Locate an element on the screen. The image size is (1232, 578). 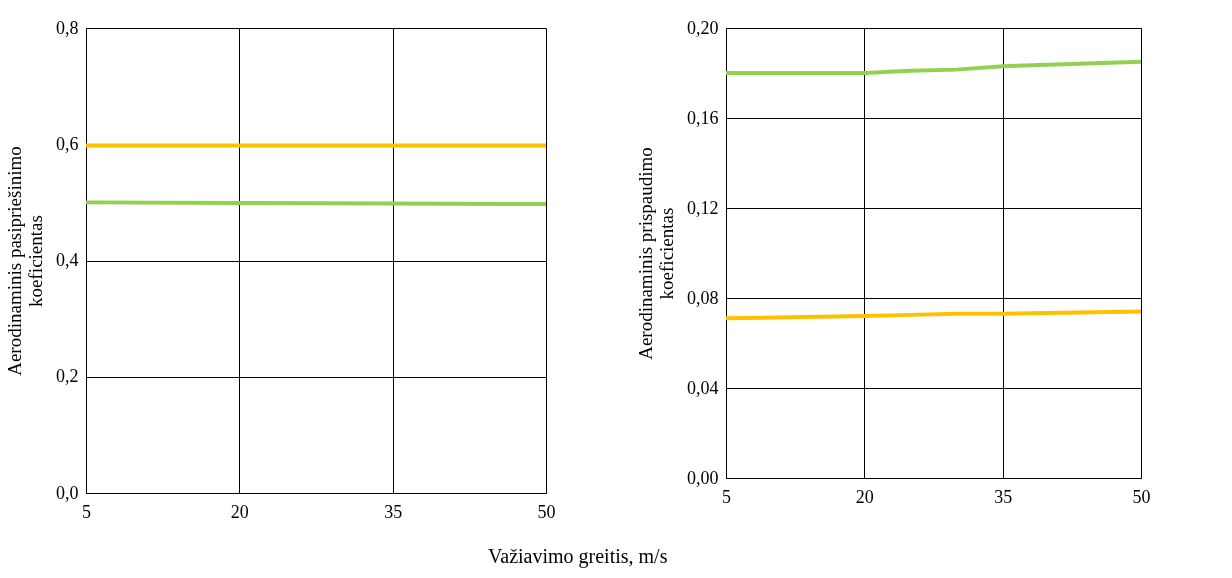
y-tick-label: 0,4 is located at coordinates (67, 260).